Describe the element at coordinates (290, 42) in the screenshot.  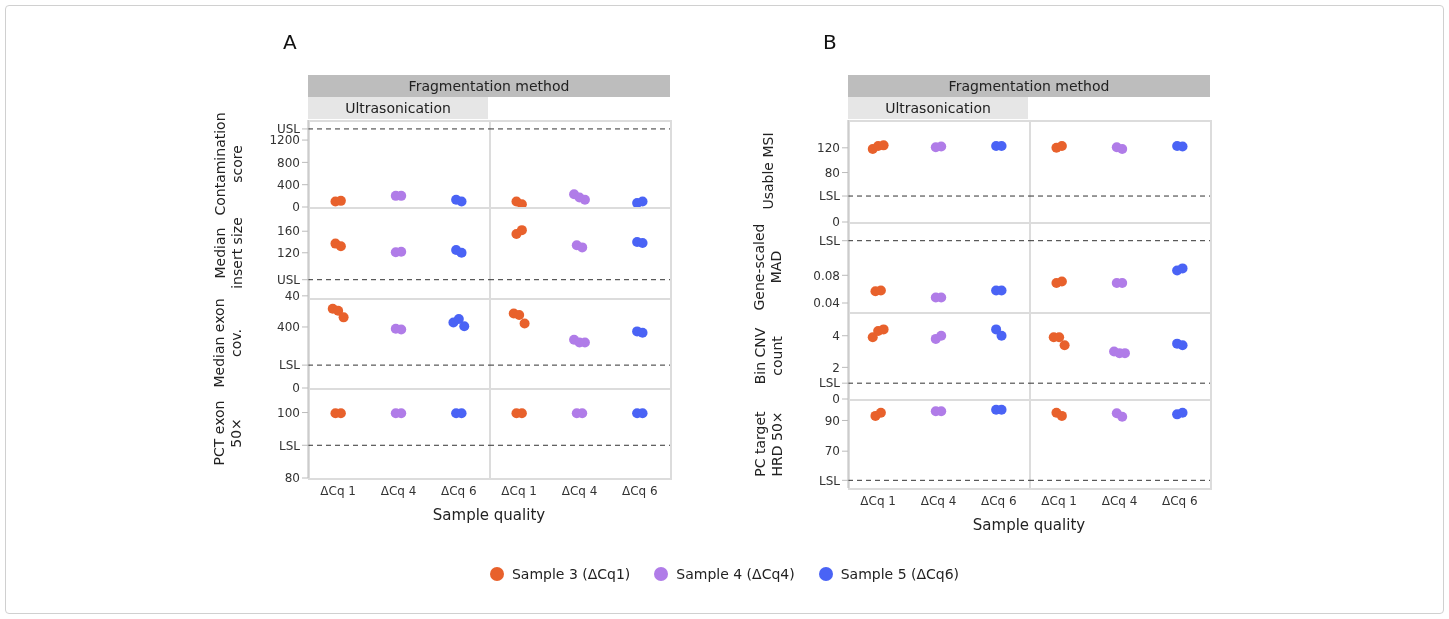
I see `chart-title: A` at that location.